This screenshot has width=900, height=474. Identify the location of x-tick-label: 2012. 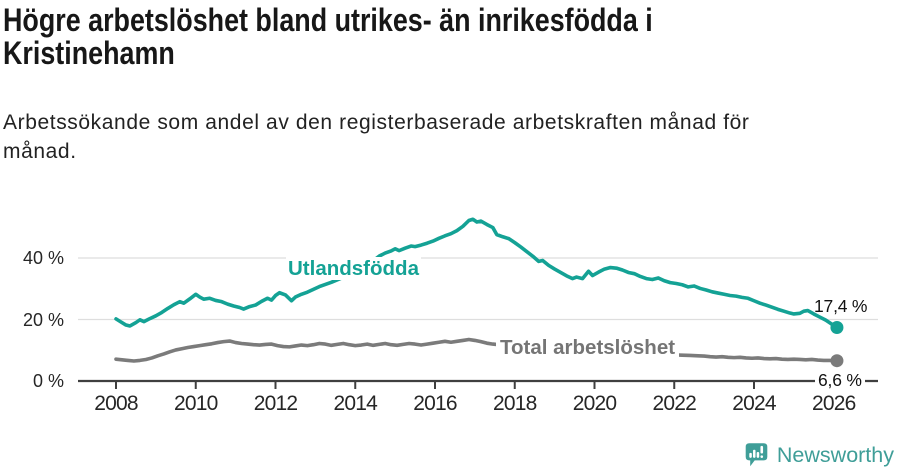
(275, 403).